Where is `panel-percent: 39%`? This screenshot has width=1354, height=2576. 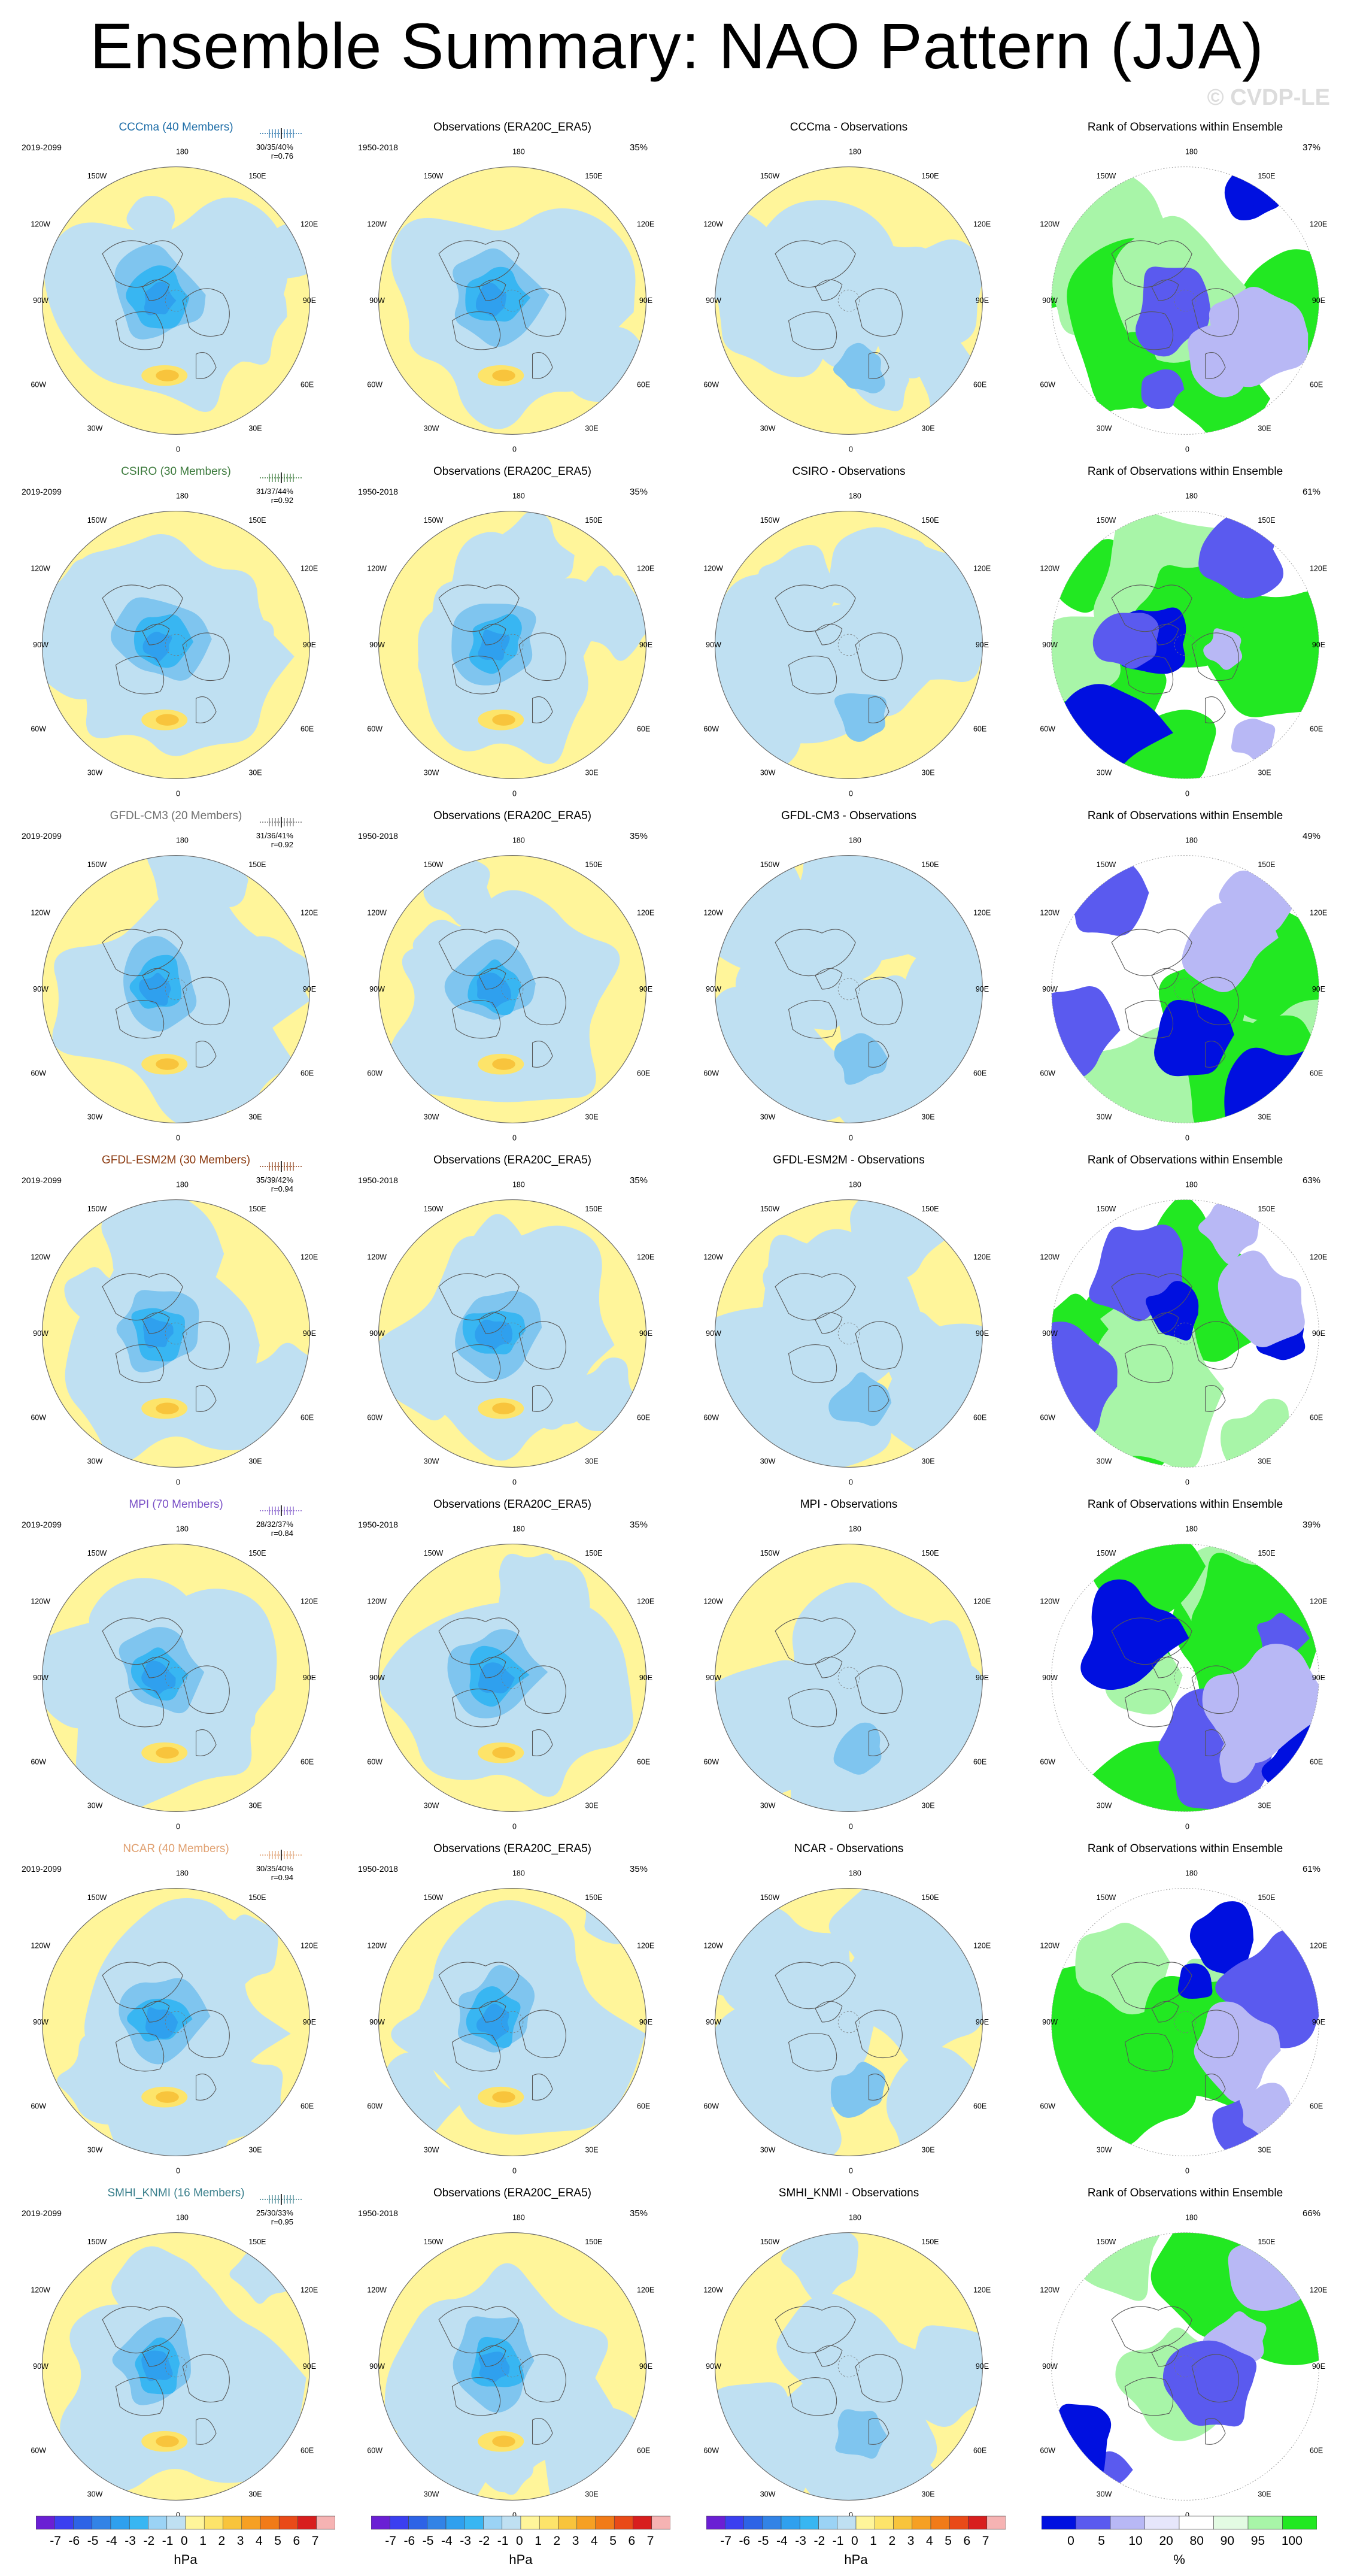 panel-percent: 39% is located at coordinates (1312, 1525).